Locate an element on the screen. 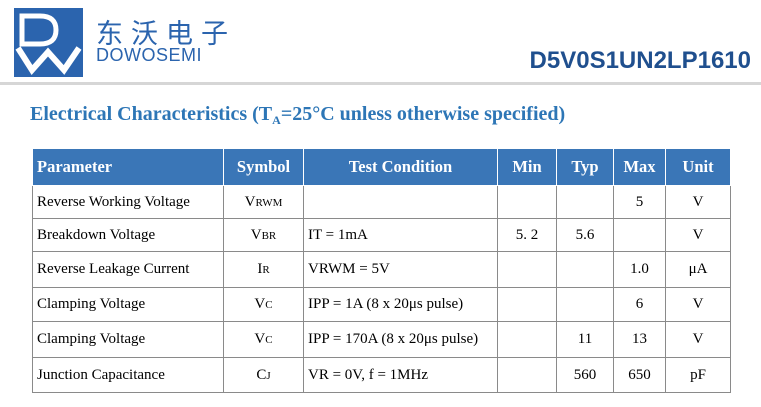 The width and height of the screenshot is (761, 407). parameter-cell: Junction Capacitance is located at coordinates (128, 375).